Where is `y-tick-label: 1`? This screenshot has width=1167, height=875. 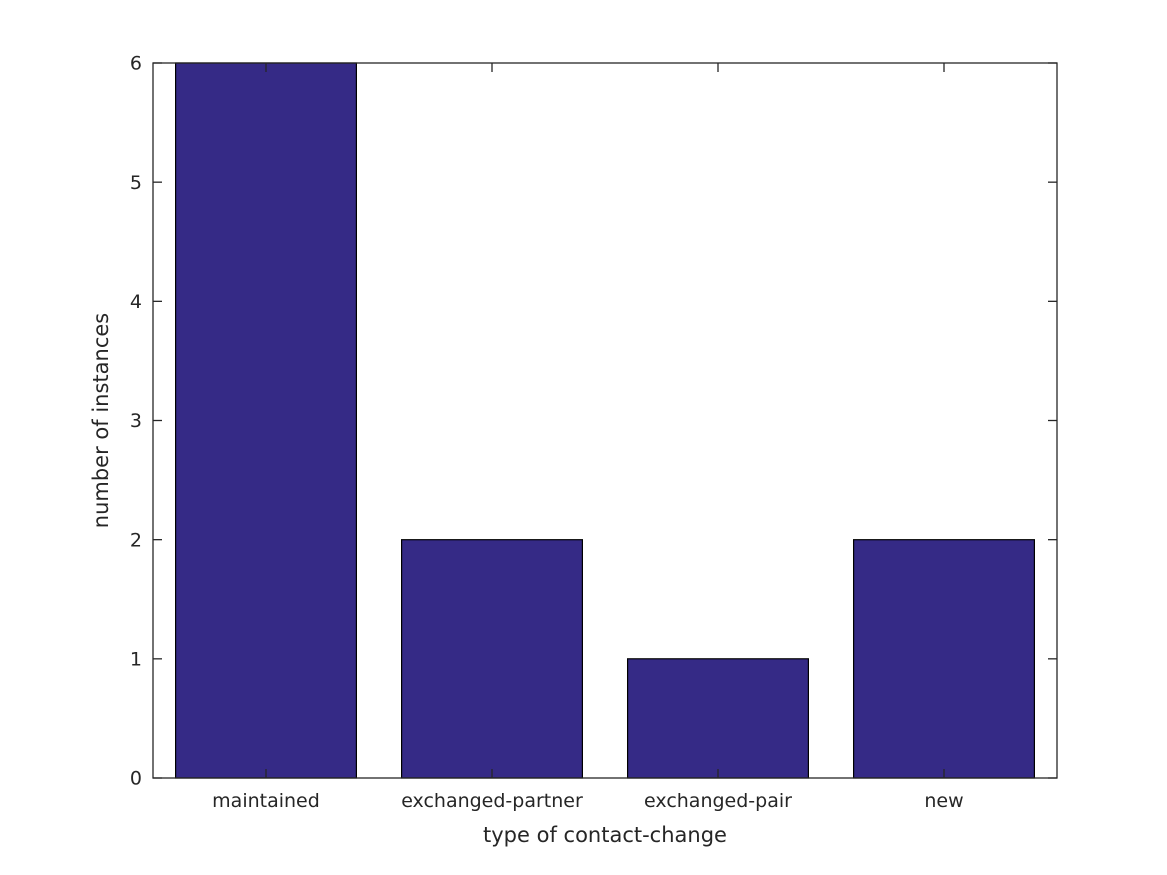 y-tick-label: 1 is located at coordinates (136, 659).